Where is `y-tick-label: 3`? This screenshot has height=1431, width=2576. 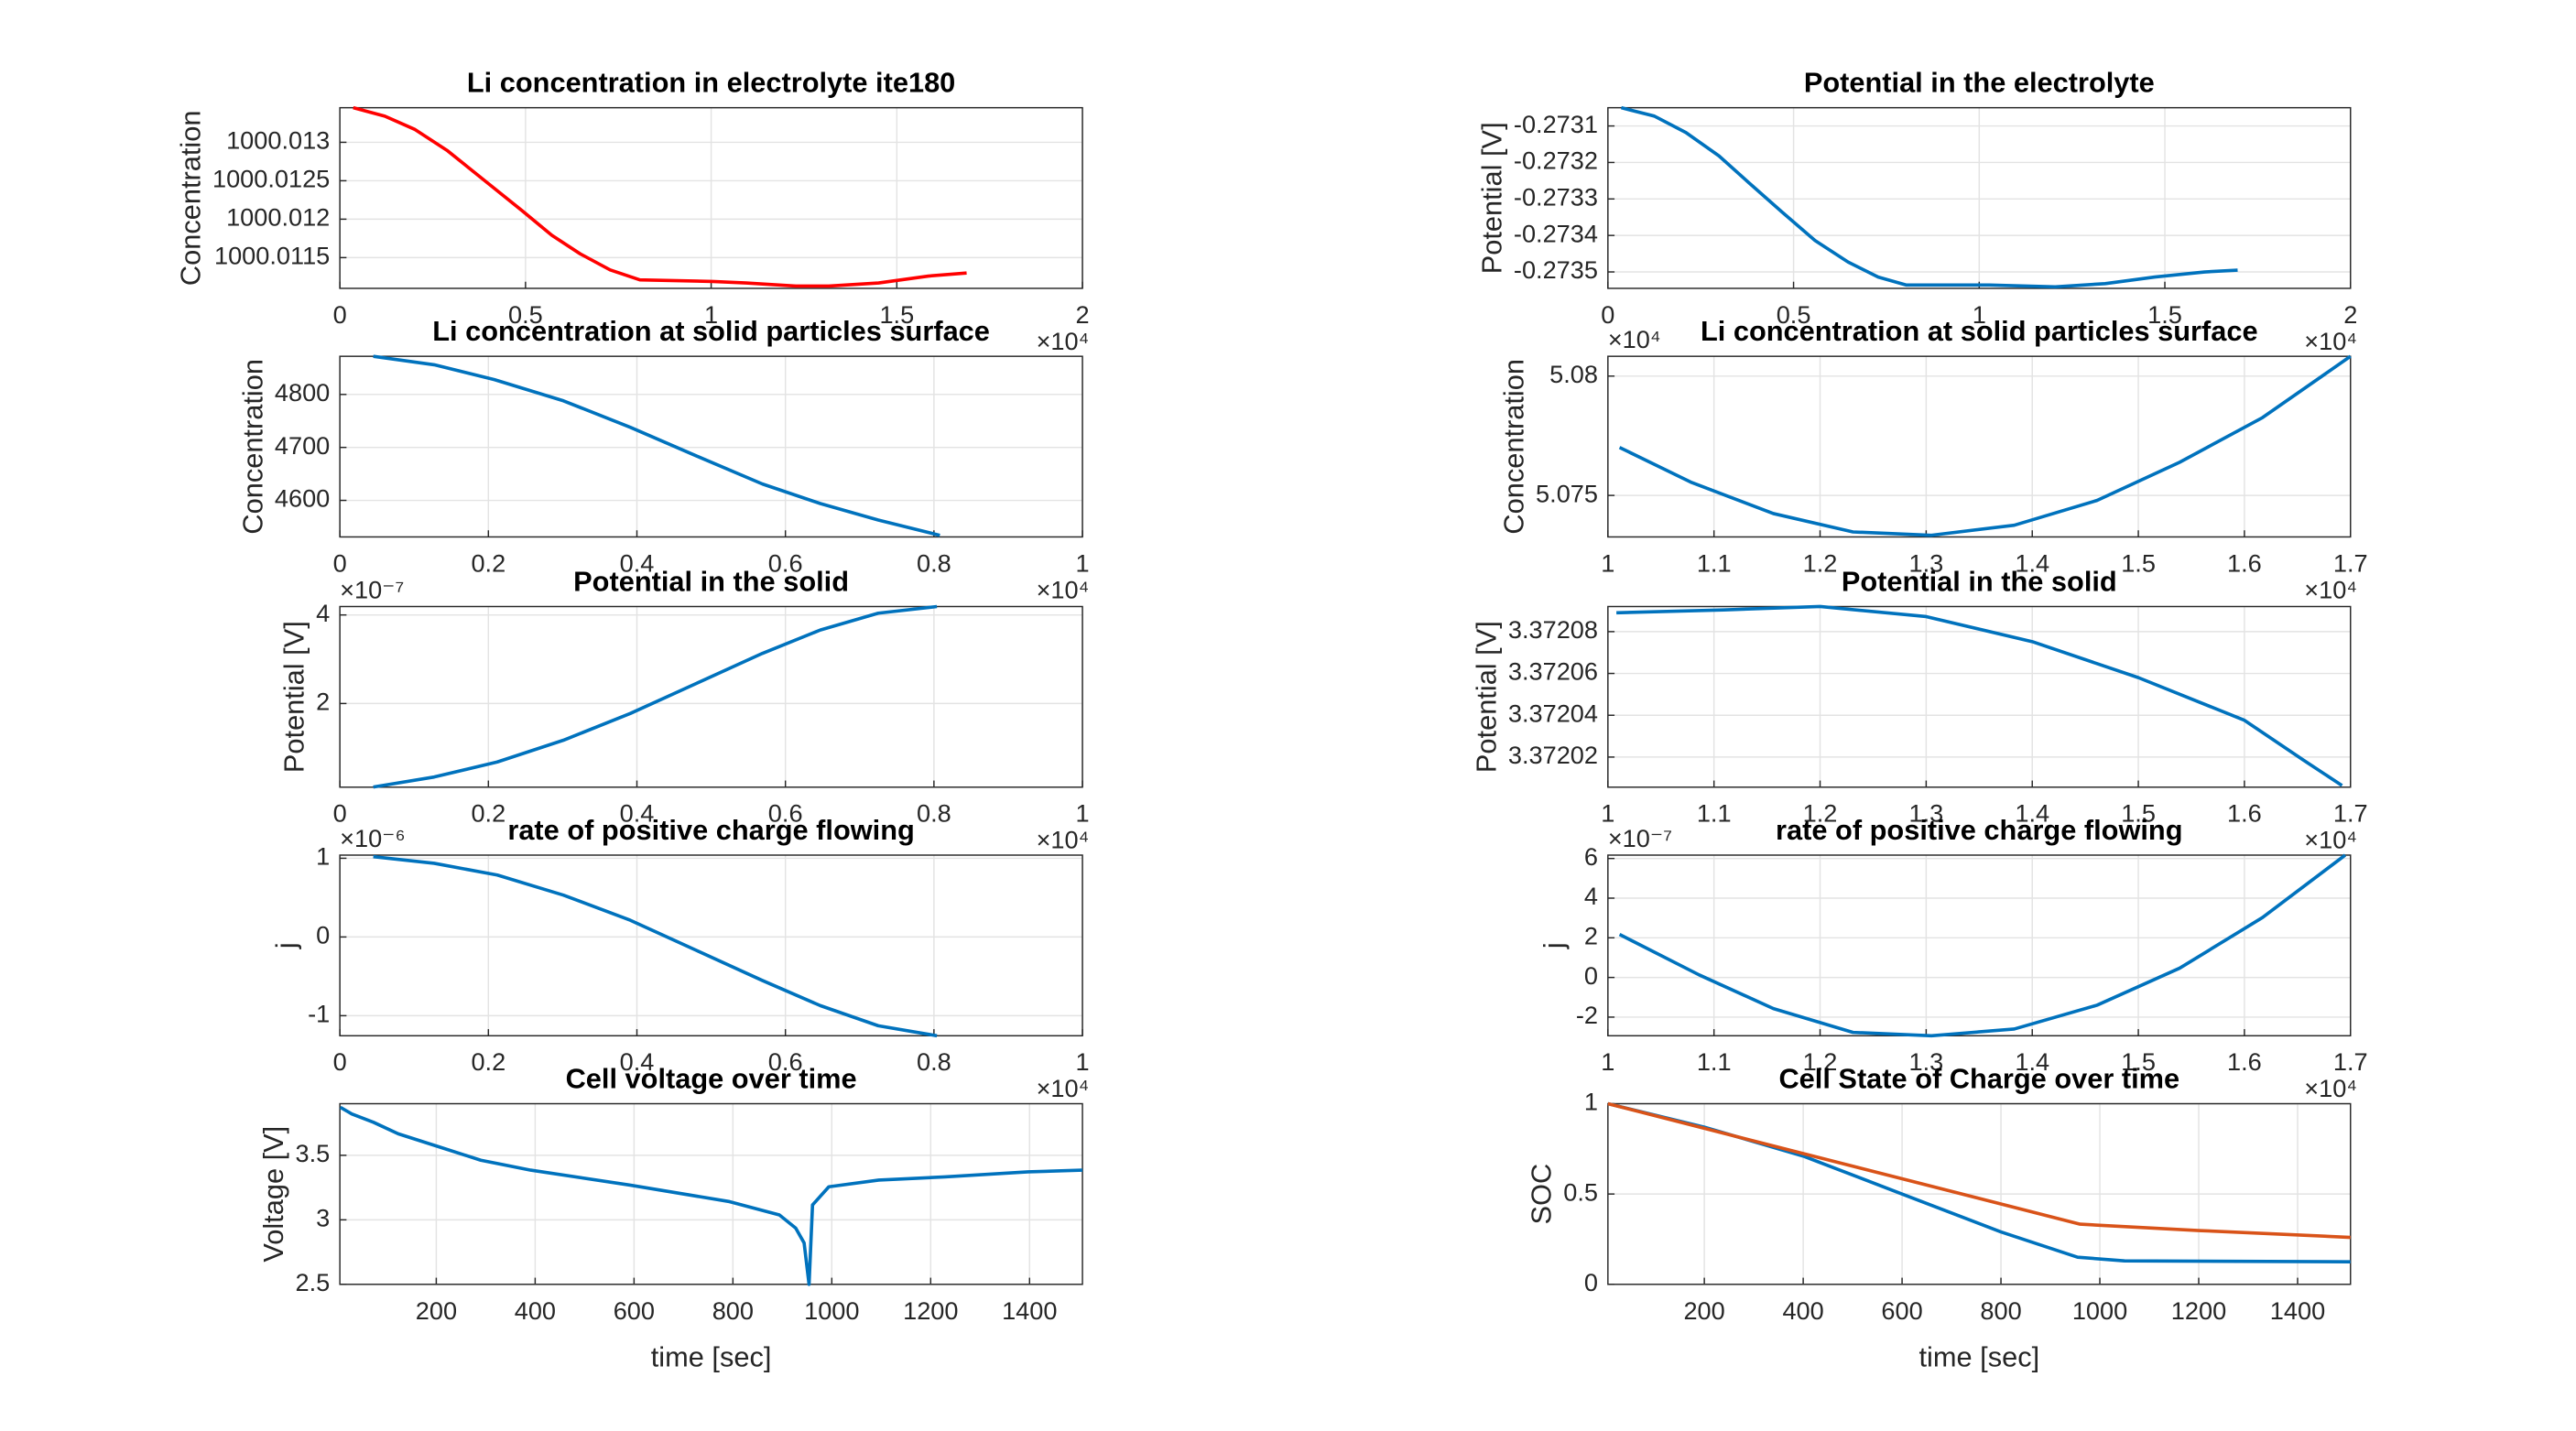 y-tick-label: 3 is located at coordinates (323, 1218).